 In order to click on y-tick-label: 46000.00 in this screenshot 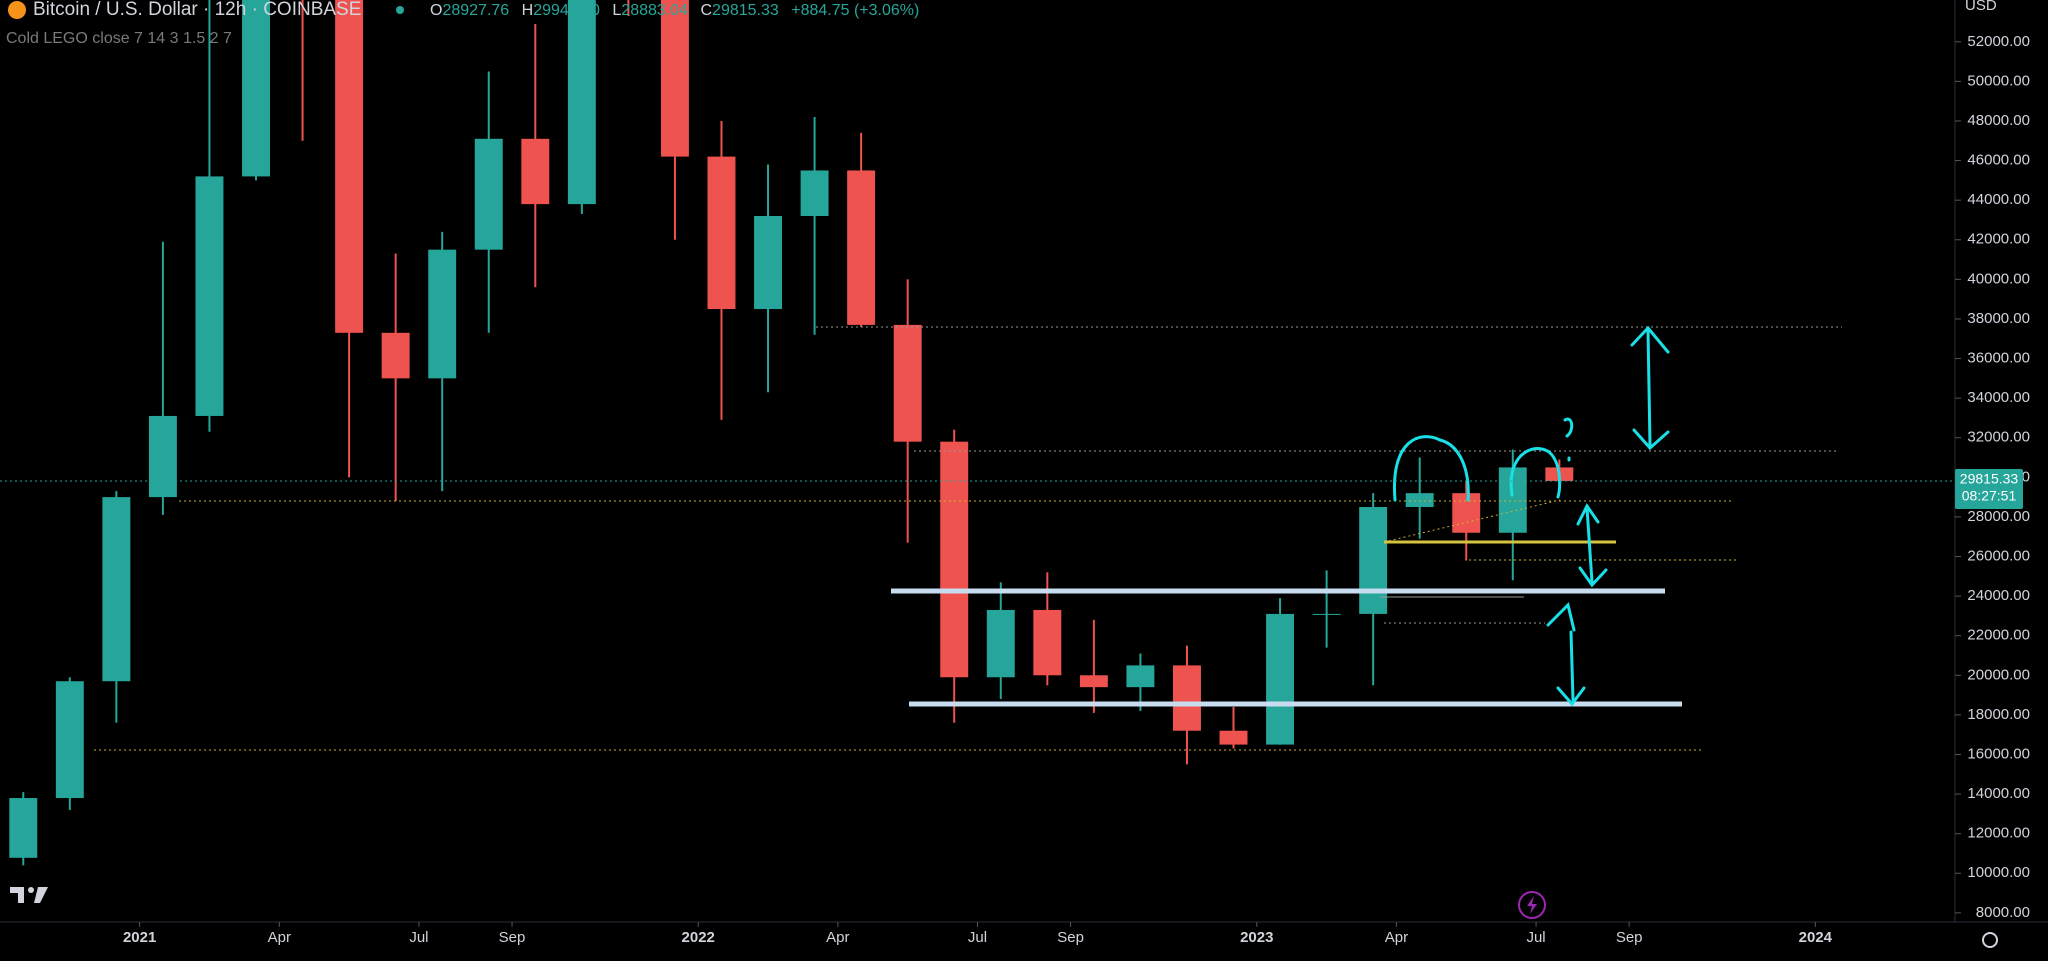, I will do `click(1998, 160)`.